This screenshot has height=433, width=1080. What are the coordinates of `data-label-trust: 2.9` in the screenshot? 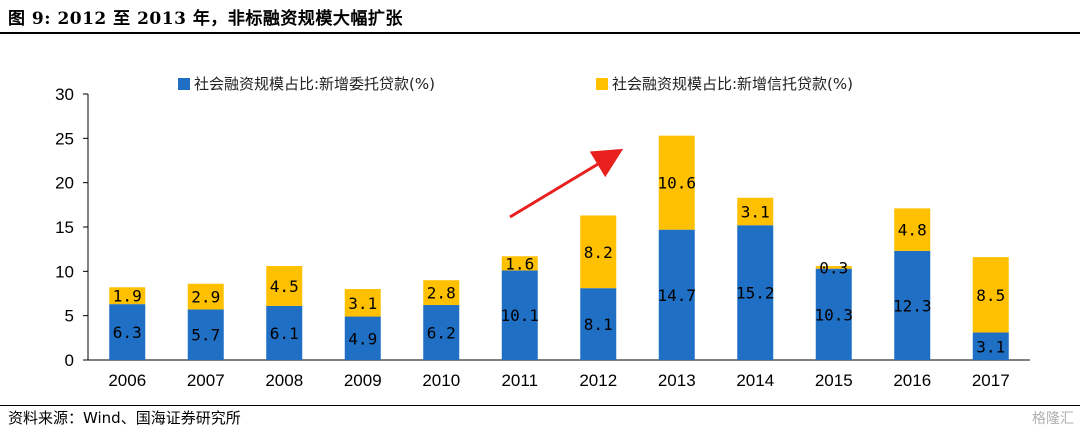 It's located at (205, 297).